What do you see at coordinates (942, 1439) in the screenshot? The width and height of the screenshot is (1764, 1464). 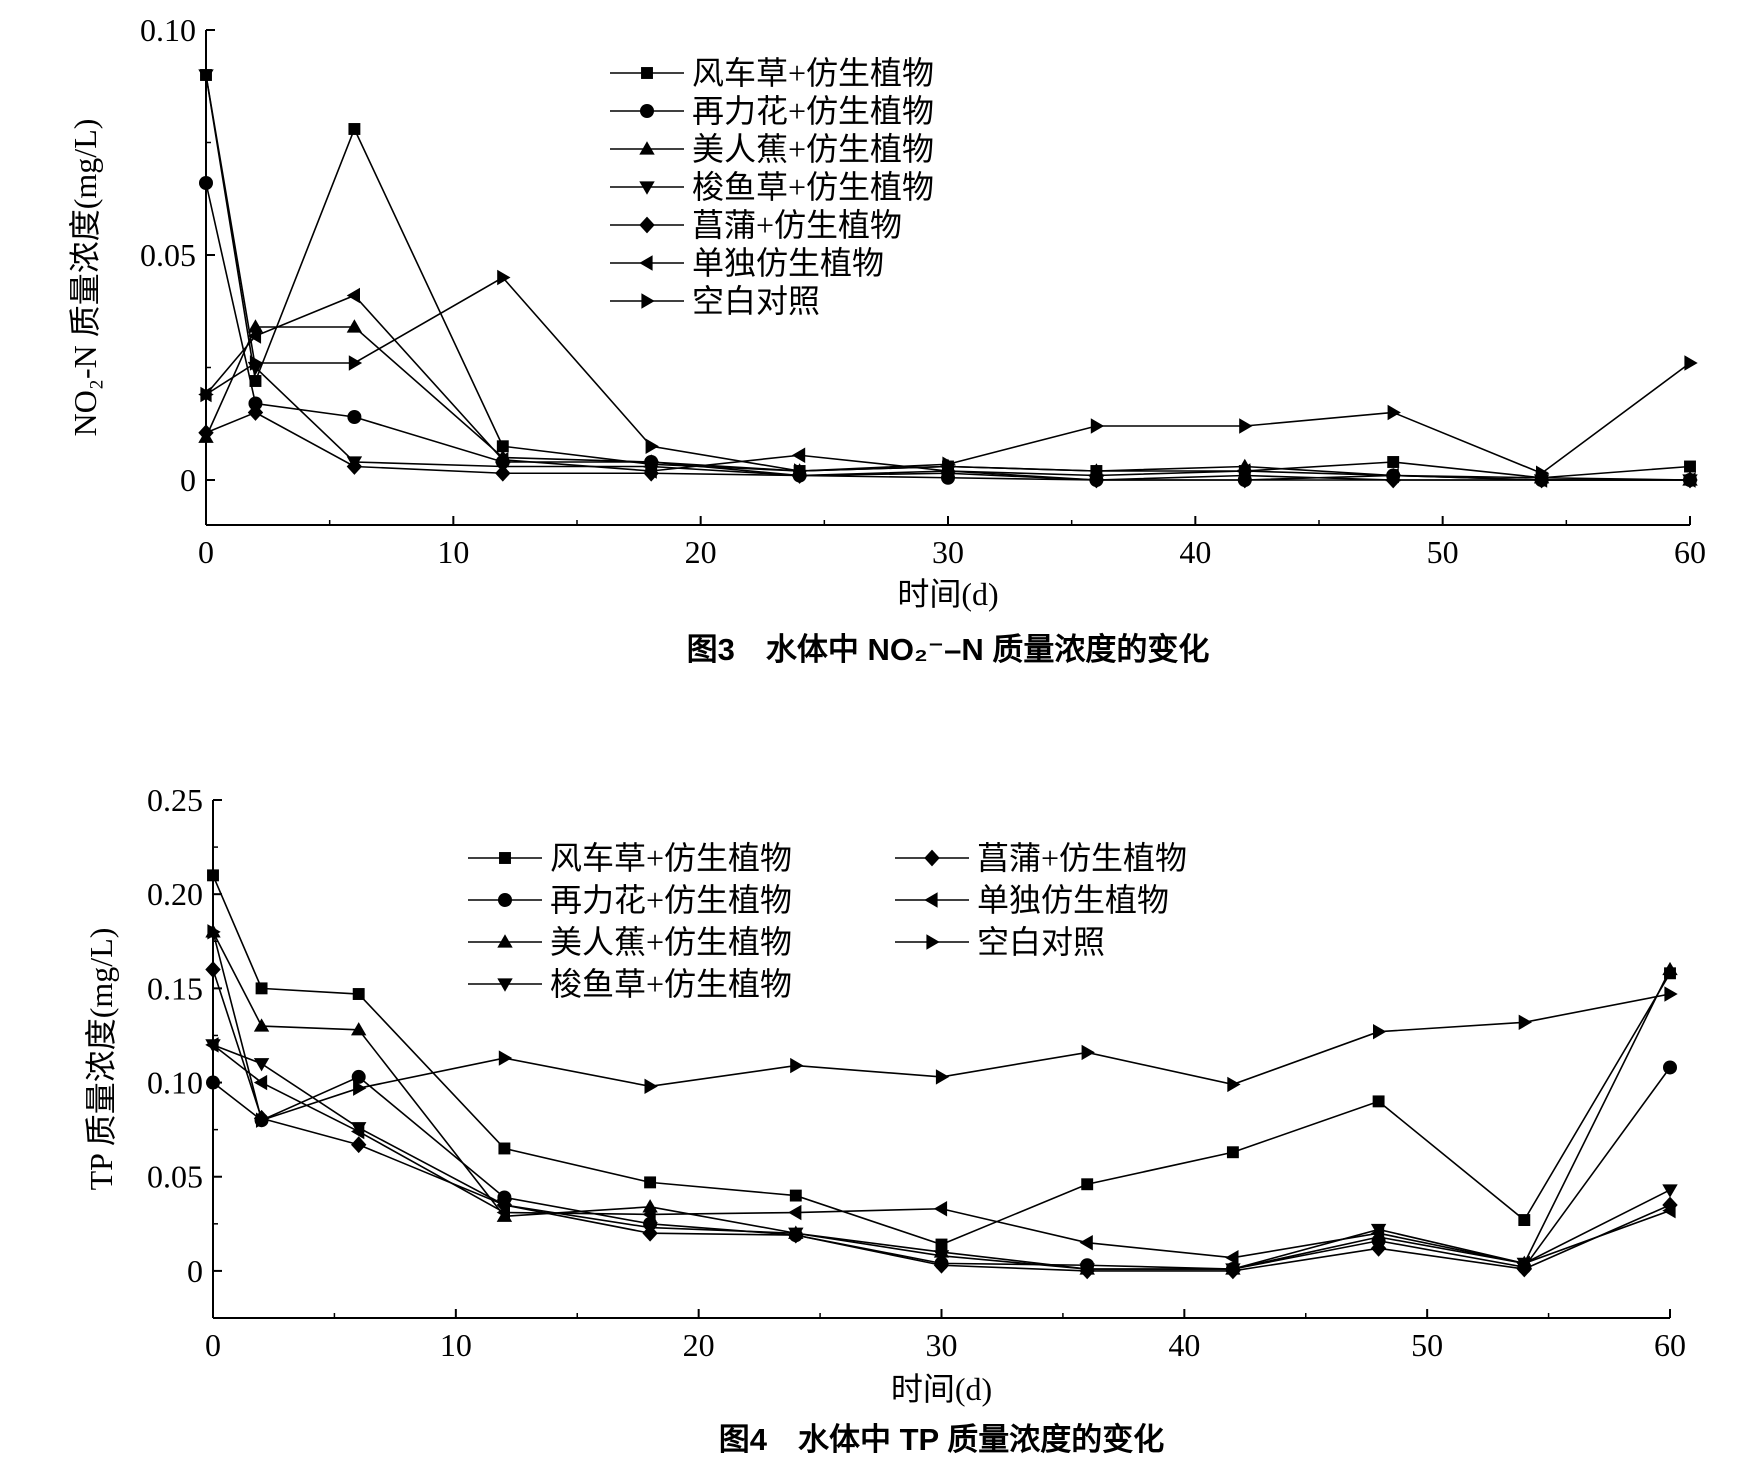 I see `chart-title: 图4 水体中 TP 质量浓度的变化` at bounding box center [942, 1439].